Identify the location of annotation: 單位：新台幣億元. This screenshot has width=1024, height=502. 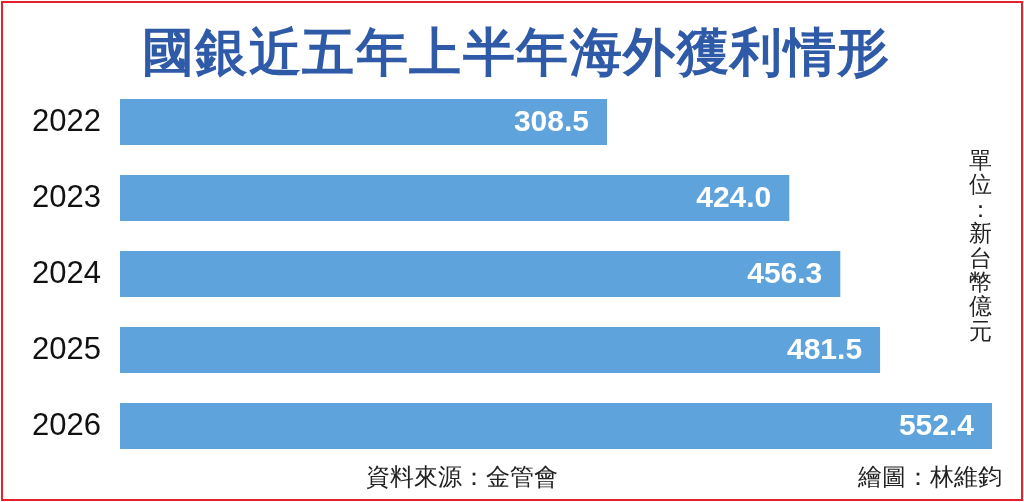
(980, 245).